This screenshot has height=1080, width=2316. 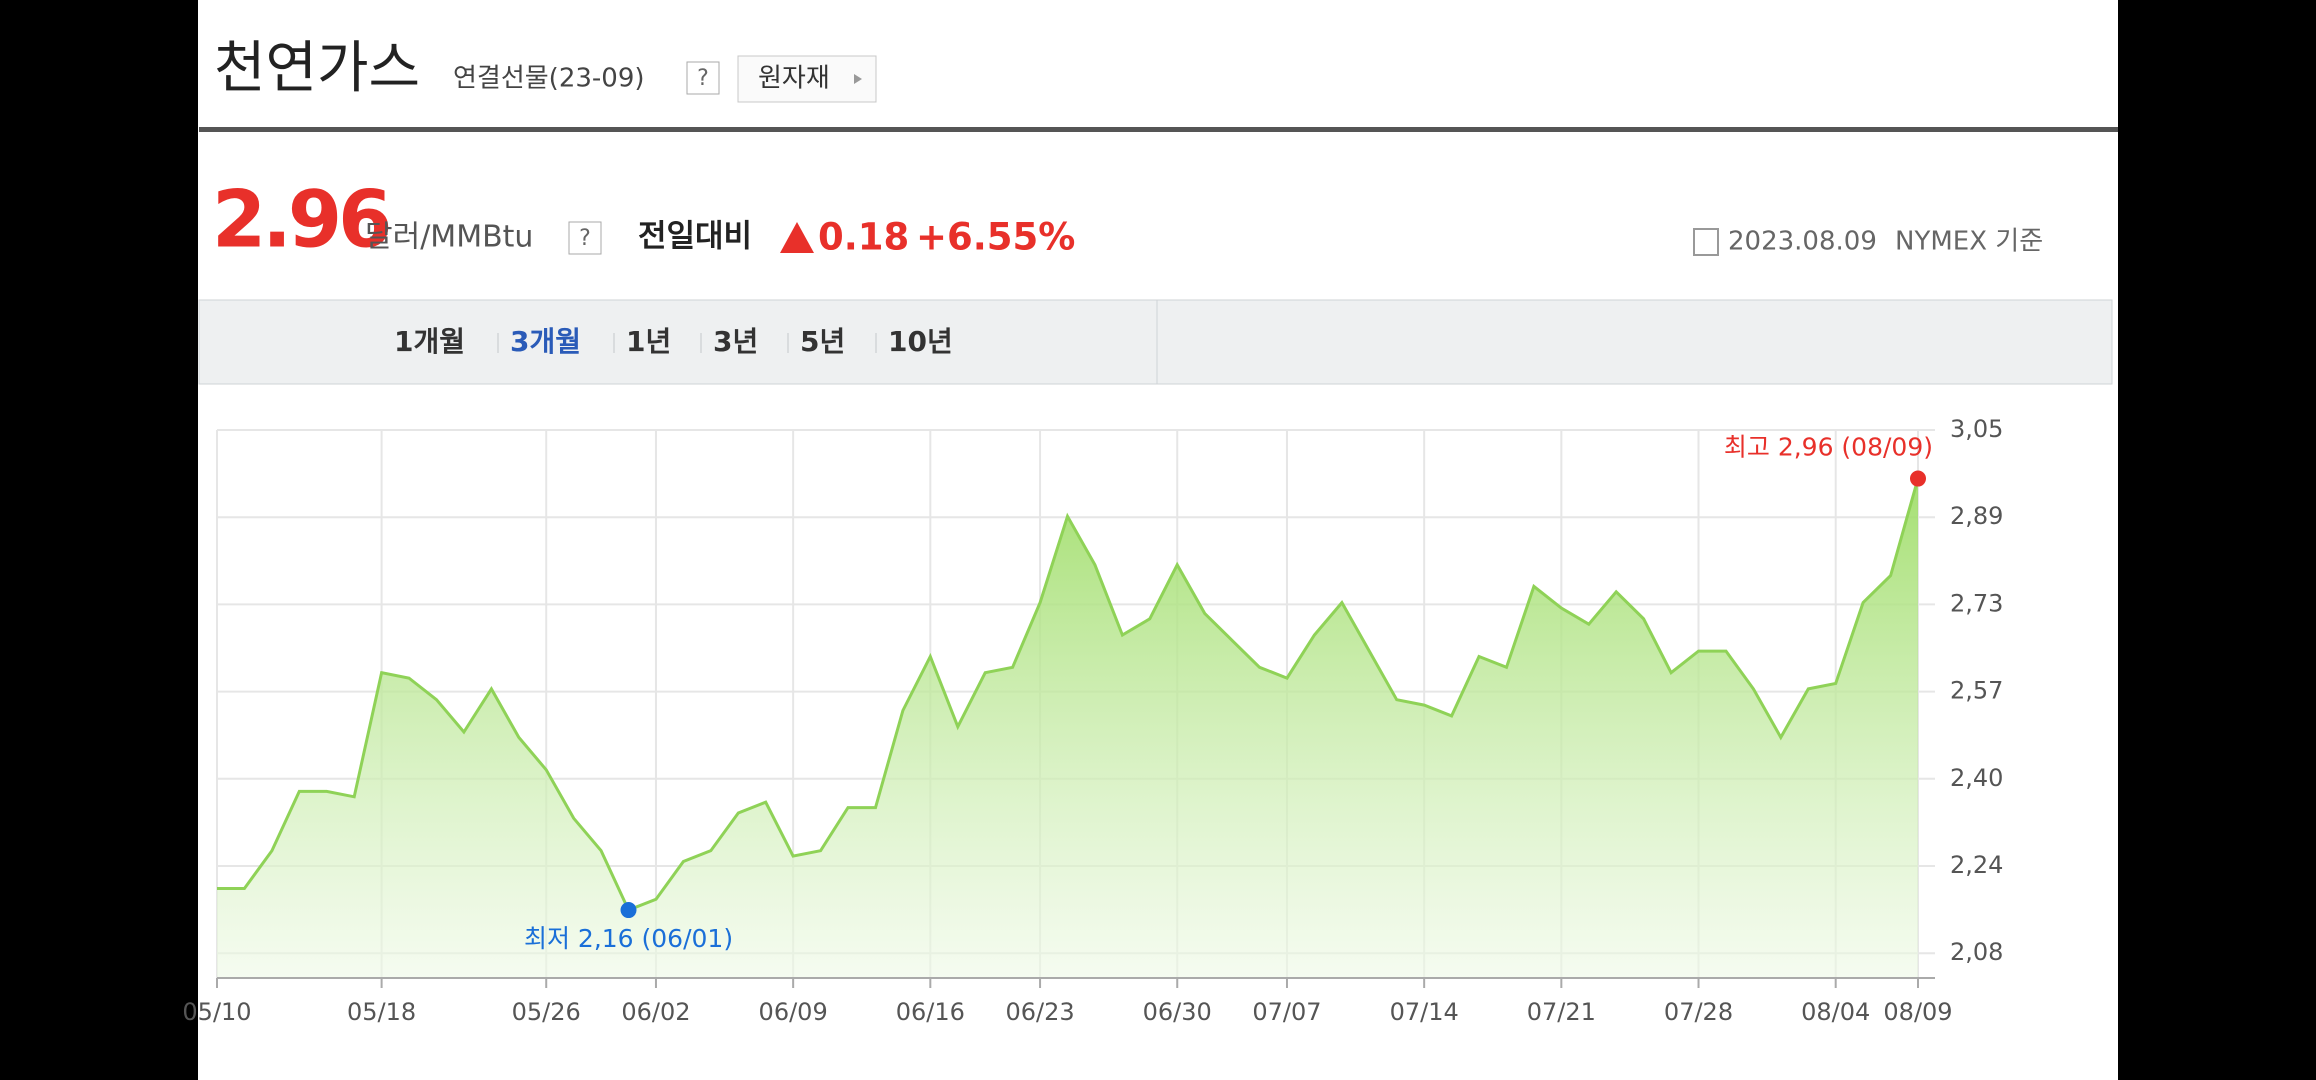 I want to click on low-label: 최저 2,16 (06/01), so click(x=628, y=938).